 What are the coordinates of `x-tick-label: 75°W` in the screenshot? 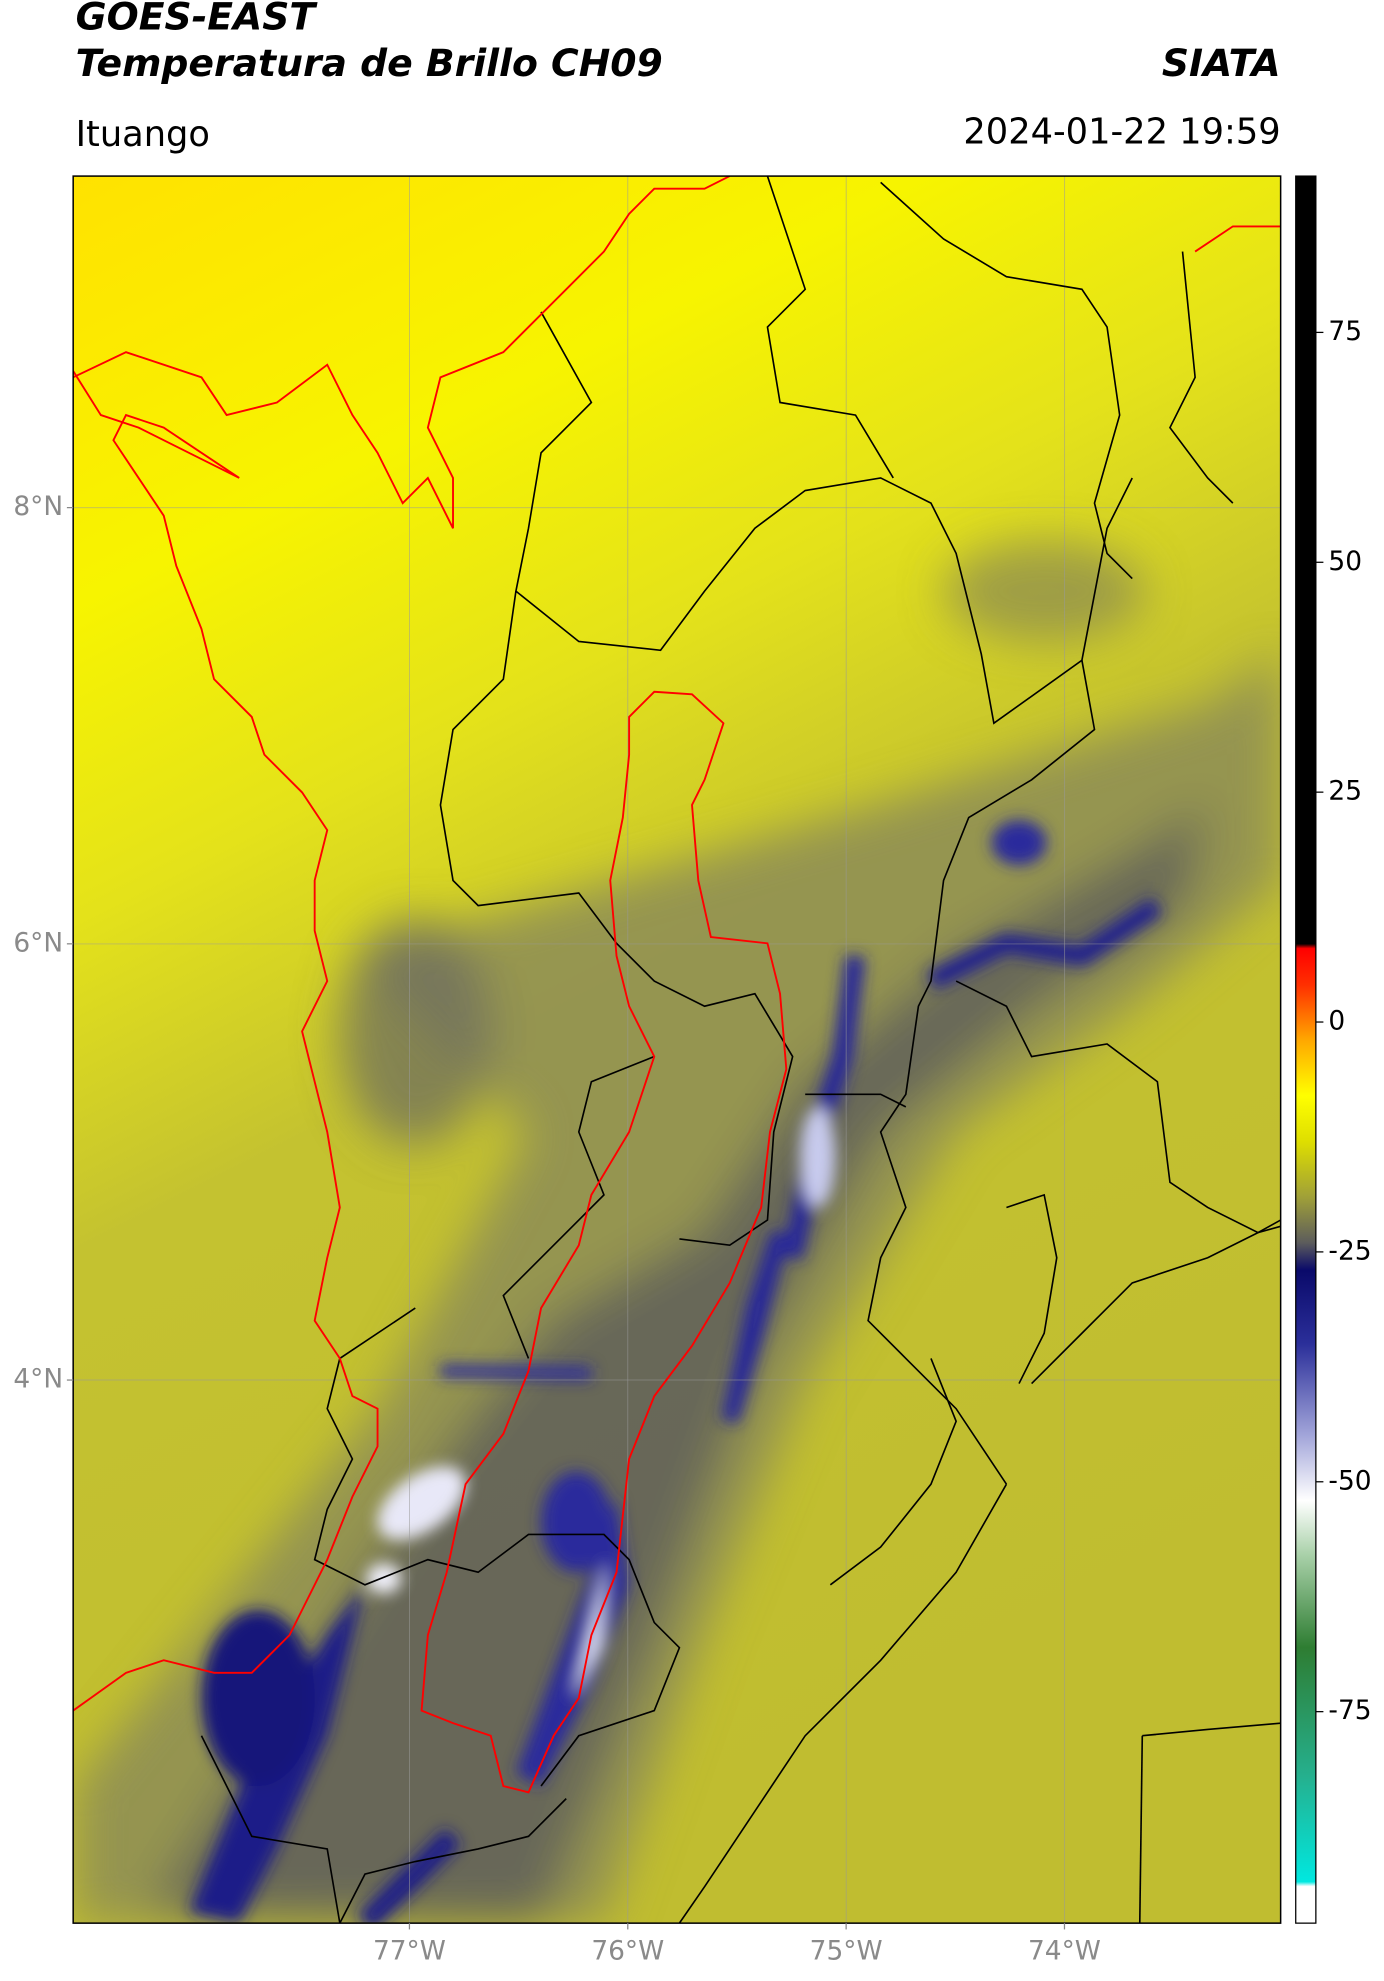 It's located at (846, 1951).